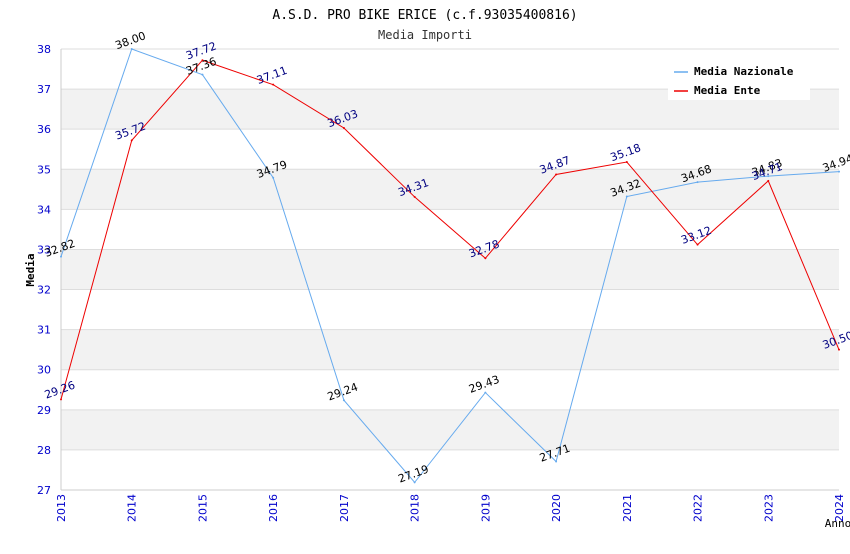  I want to click on data-point-nazionale-2014, so click(131, 49).